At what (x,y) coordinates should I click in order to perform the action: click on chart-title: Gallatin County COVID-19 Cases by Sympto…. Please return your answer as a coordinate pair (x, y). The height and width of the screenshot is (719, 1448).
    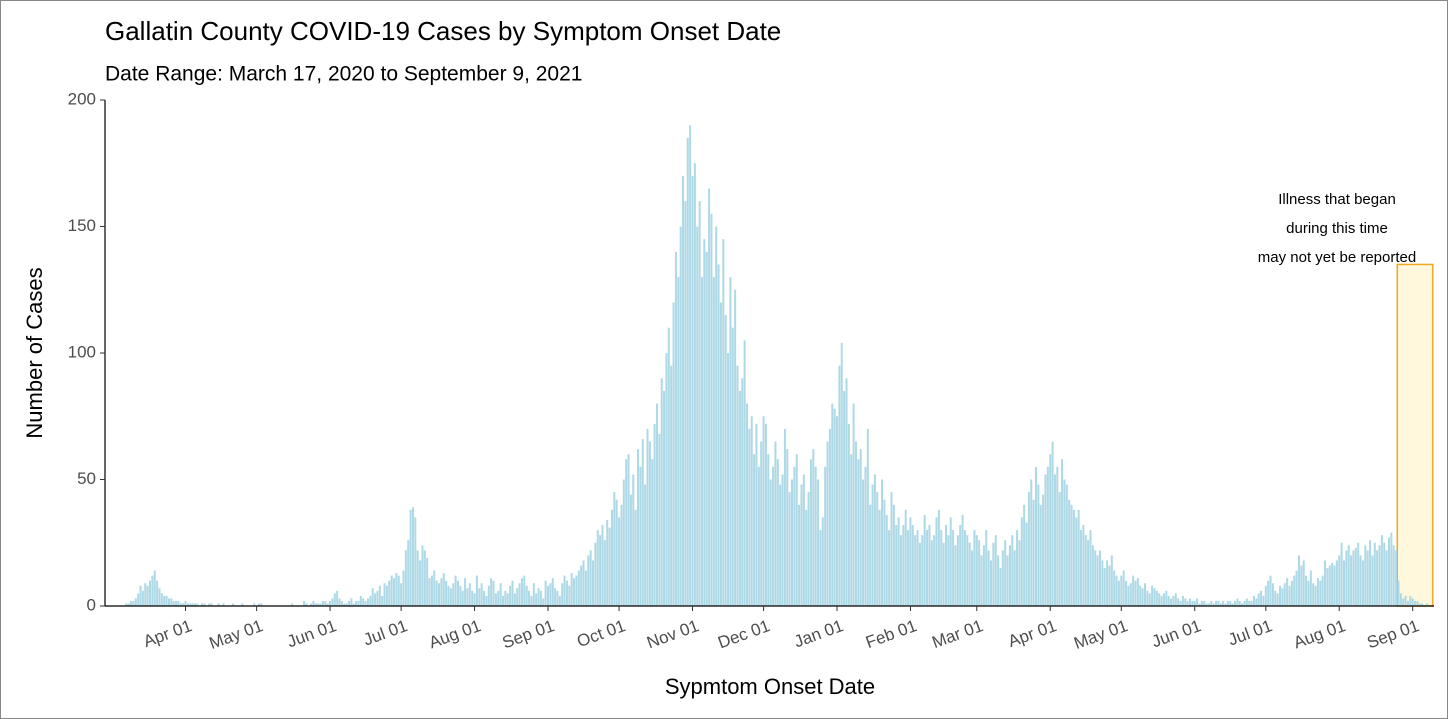
    Looking at the image, I should click on (443, 31).